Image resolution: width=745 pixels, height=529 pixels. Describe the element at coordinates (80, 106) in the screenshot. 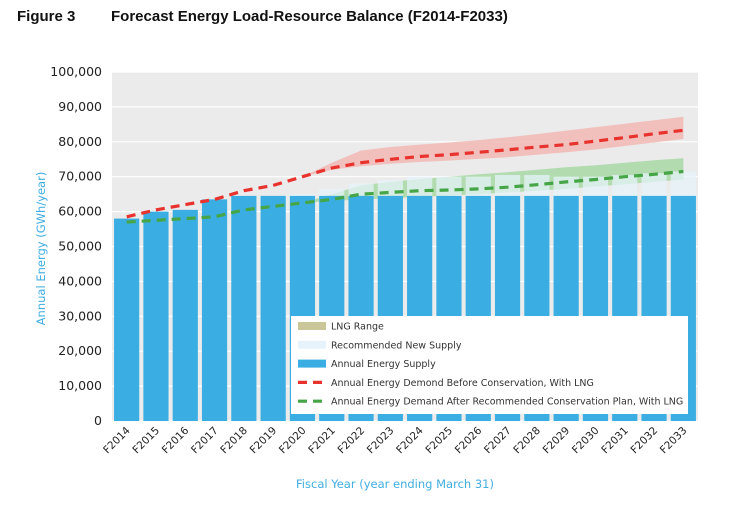

I see `y-tick-label: 90,000` at that location.